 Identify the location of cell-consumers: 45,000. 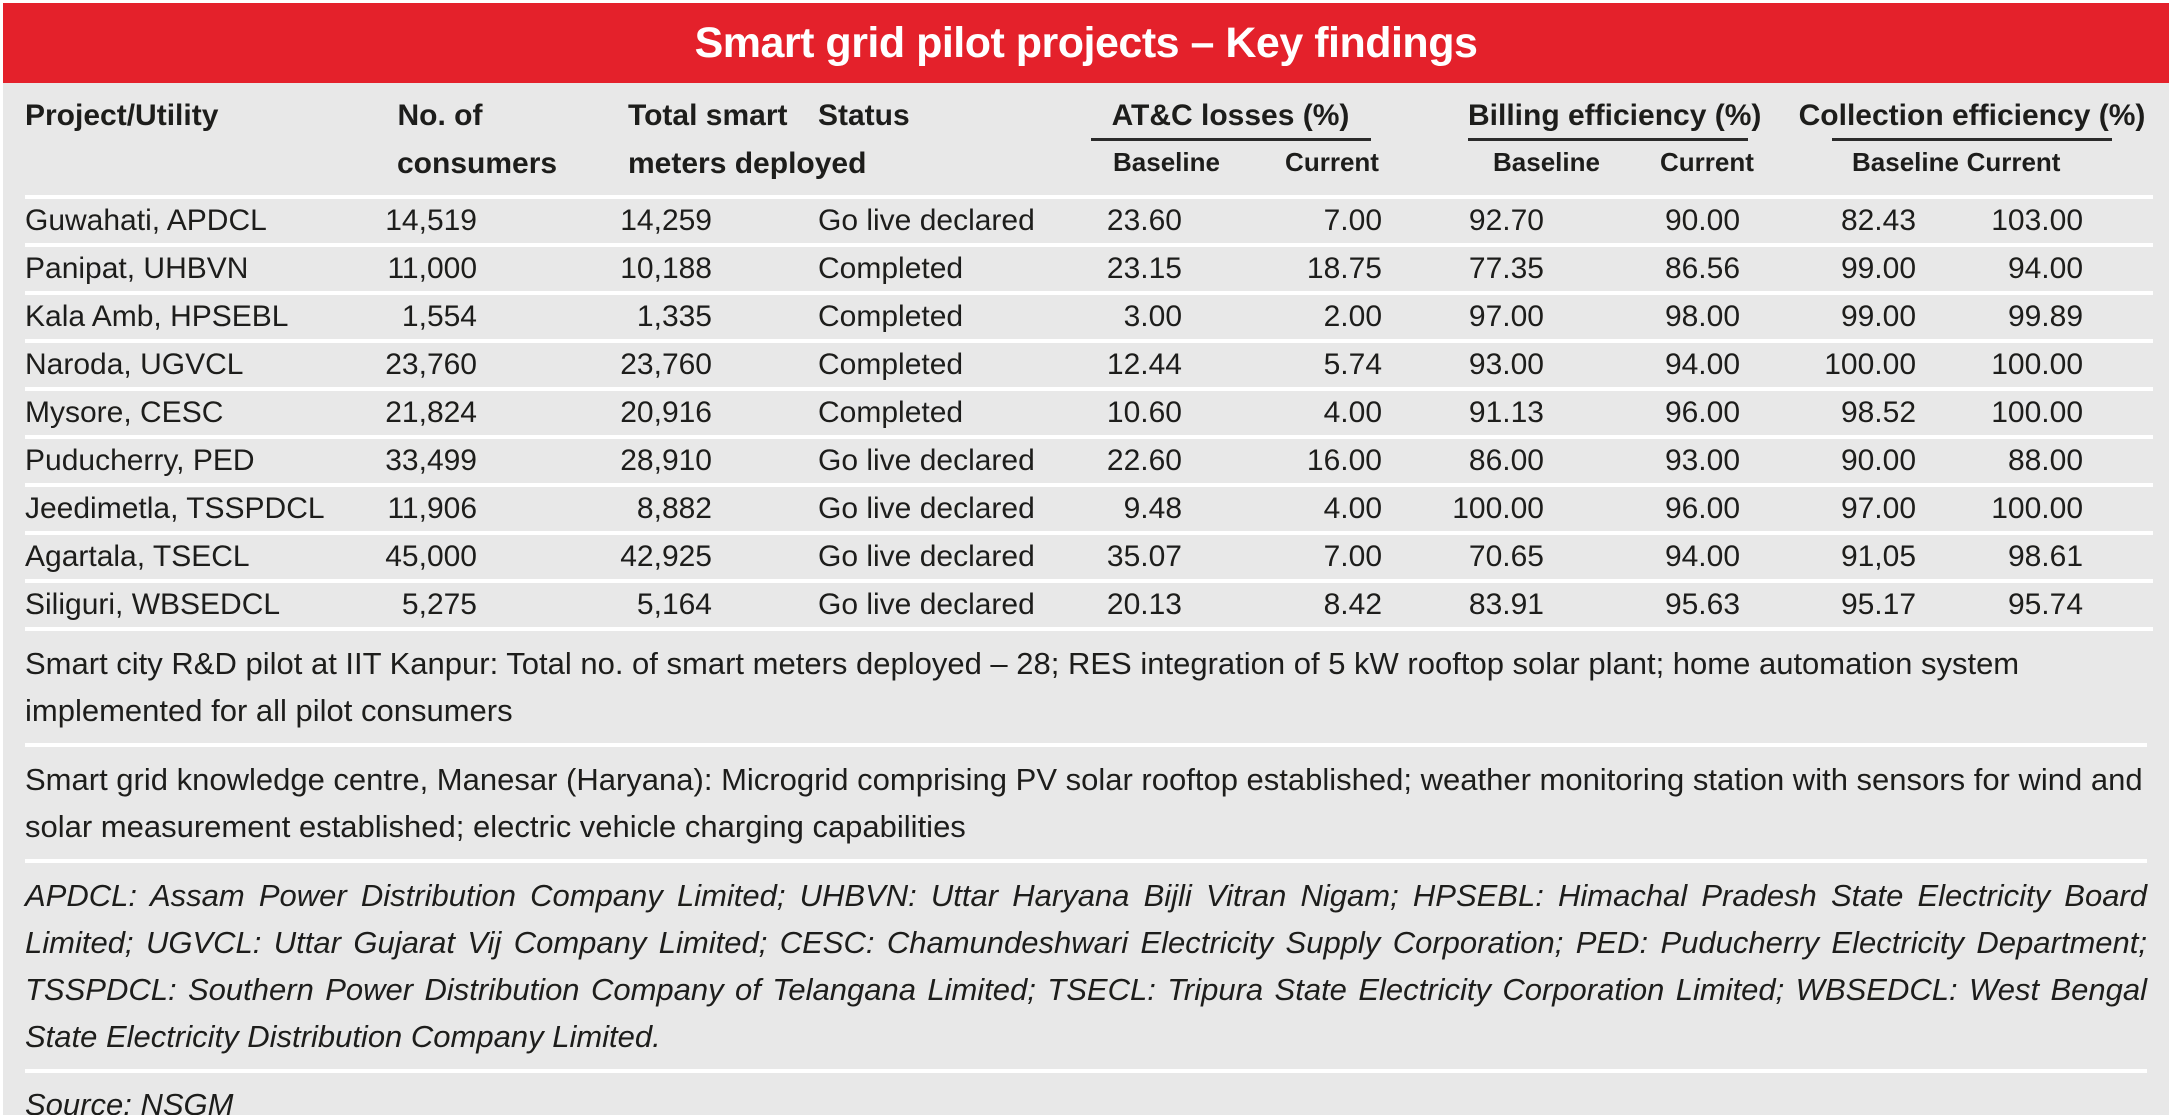
(431, 556).